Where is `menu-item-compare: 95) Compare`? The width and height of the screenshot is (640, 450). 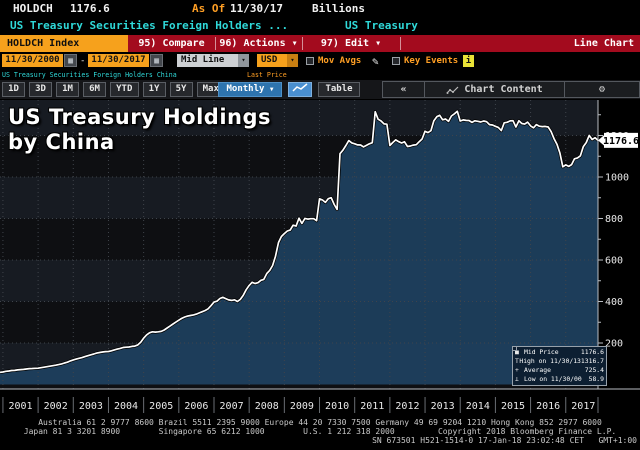
menu-item-compare: 95) Compare is located at coordinates (171, 43).